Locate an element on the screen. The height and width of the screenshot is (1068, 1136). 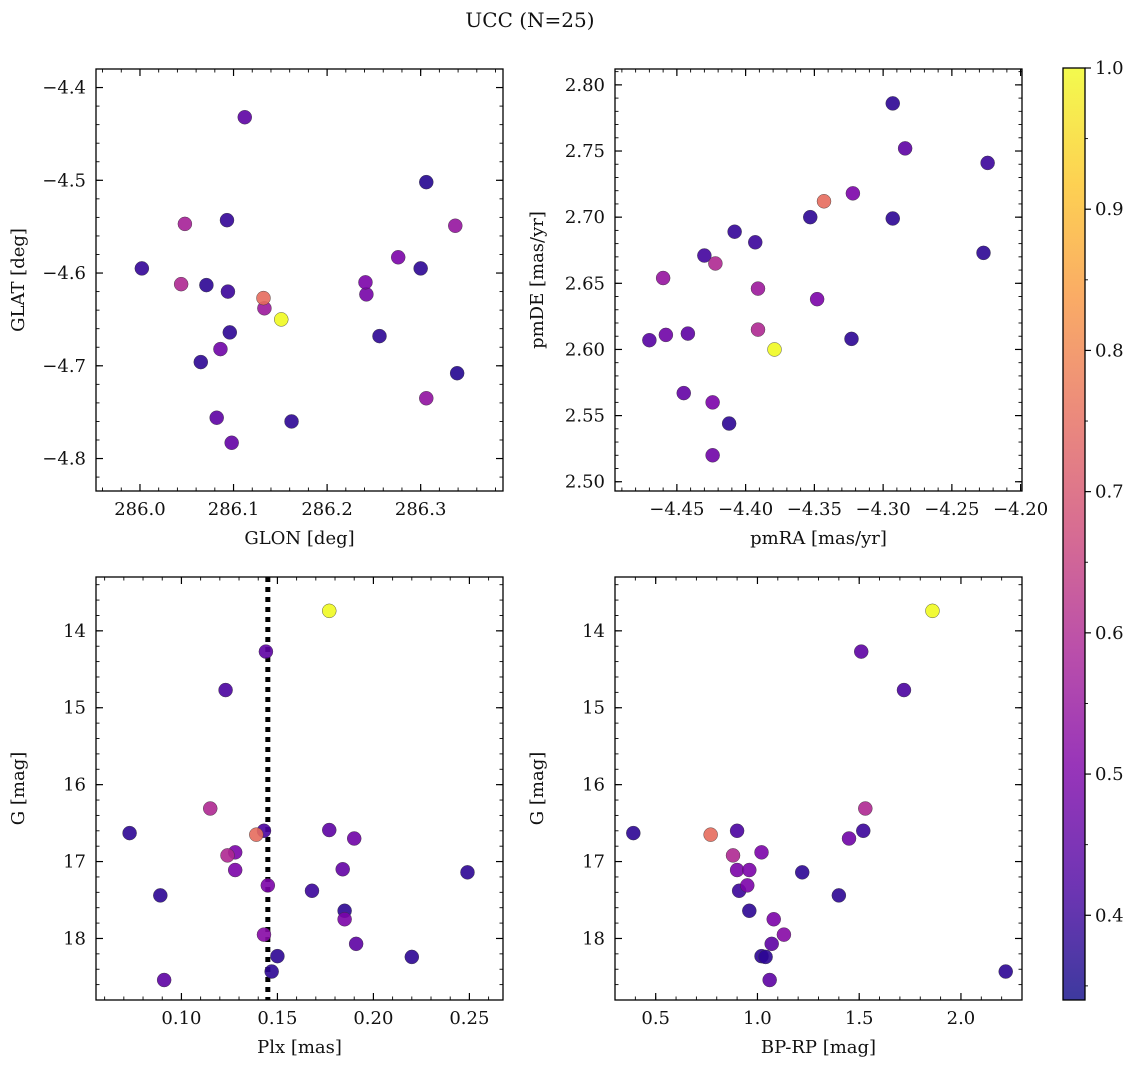
figure-title: UCC (N=25) is located at coordinates (529, 20).